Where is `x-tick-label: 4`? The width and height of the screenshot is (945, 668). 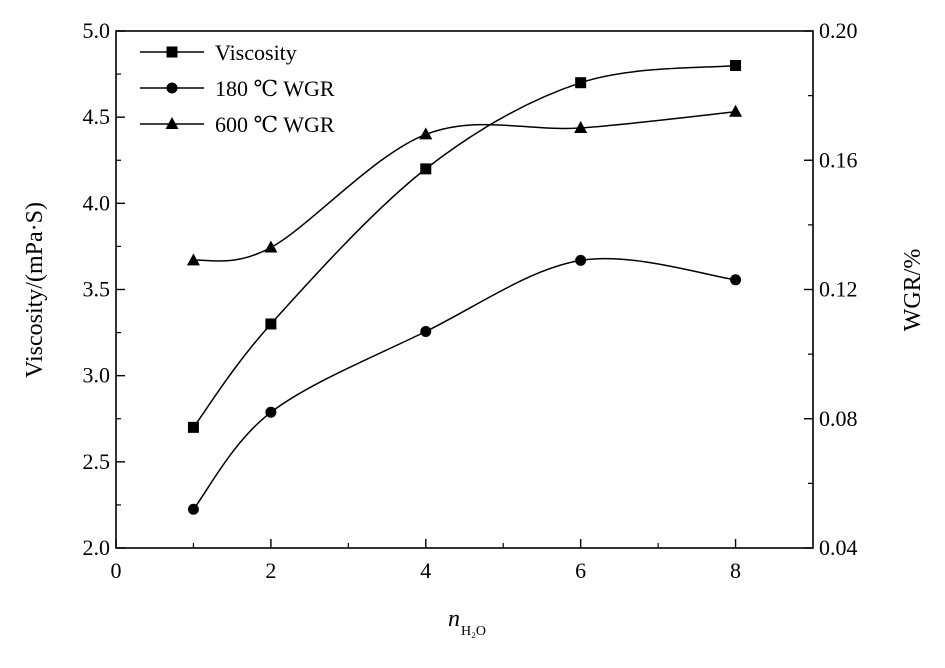 x-tick-label: 4 is located at coordinates (425, 570).